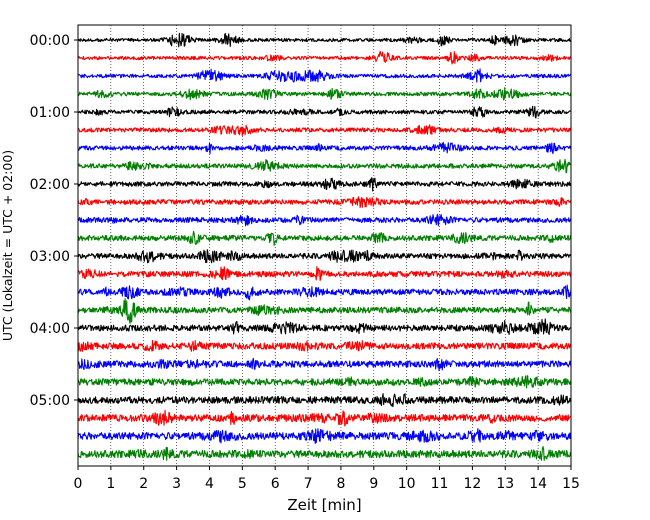 The width and height of the screenshot is (650, 520). Describe the element at coordinates (242, 484) in the screenshot. I see `x-tick-label: 5` at that location.